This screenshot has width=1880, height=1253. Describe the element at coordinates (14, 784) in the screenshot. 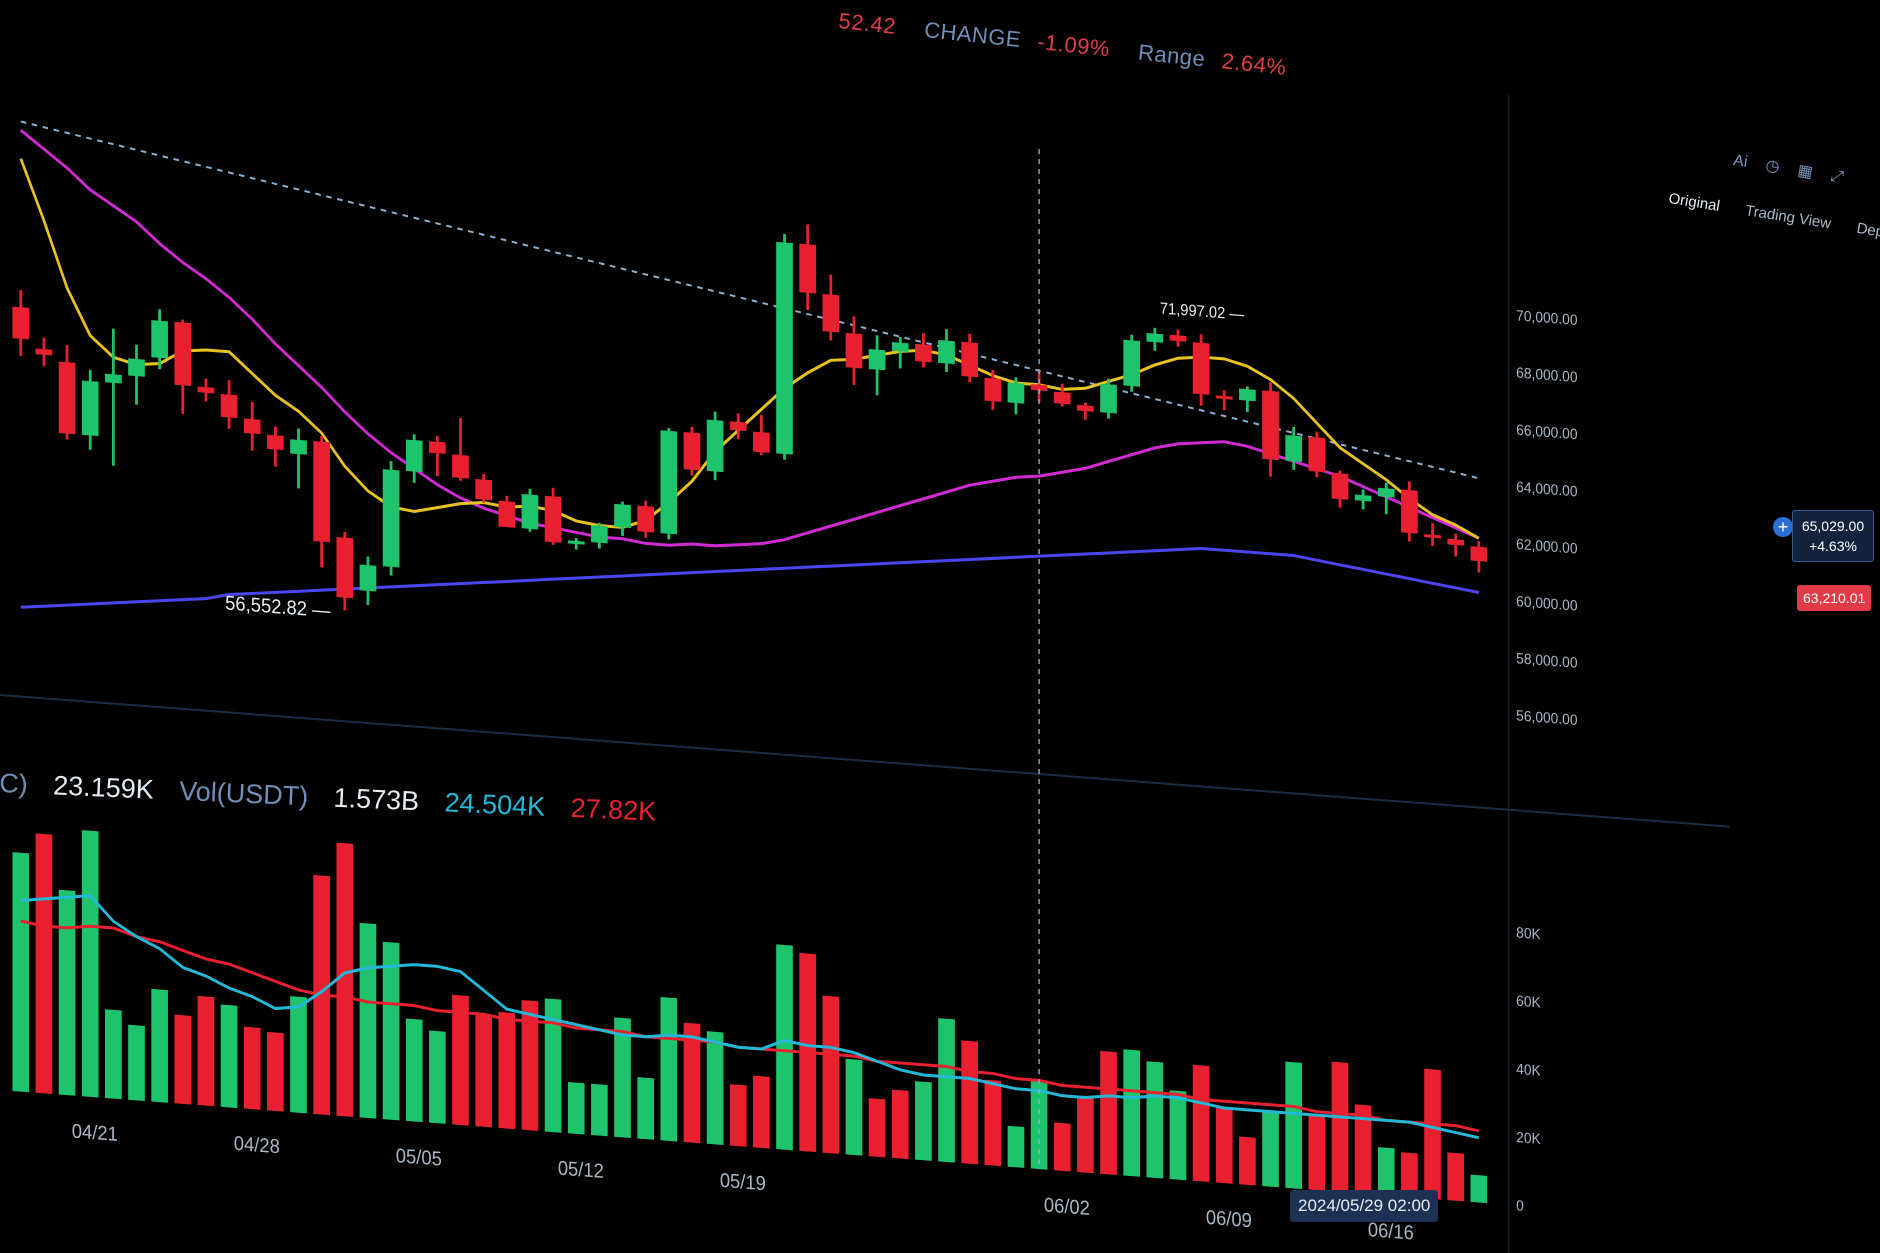

I see `volume-prefix: C)` at that location.